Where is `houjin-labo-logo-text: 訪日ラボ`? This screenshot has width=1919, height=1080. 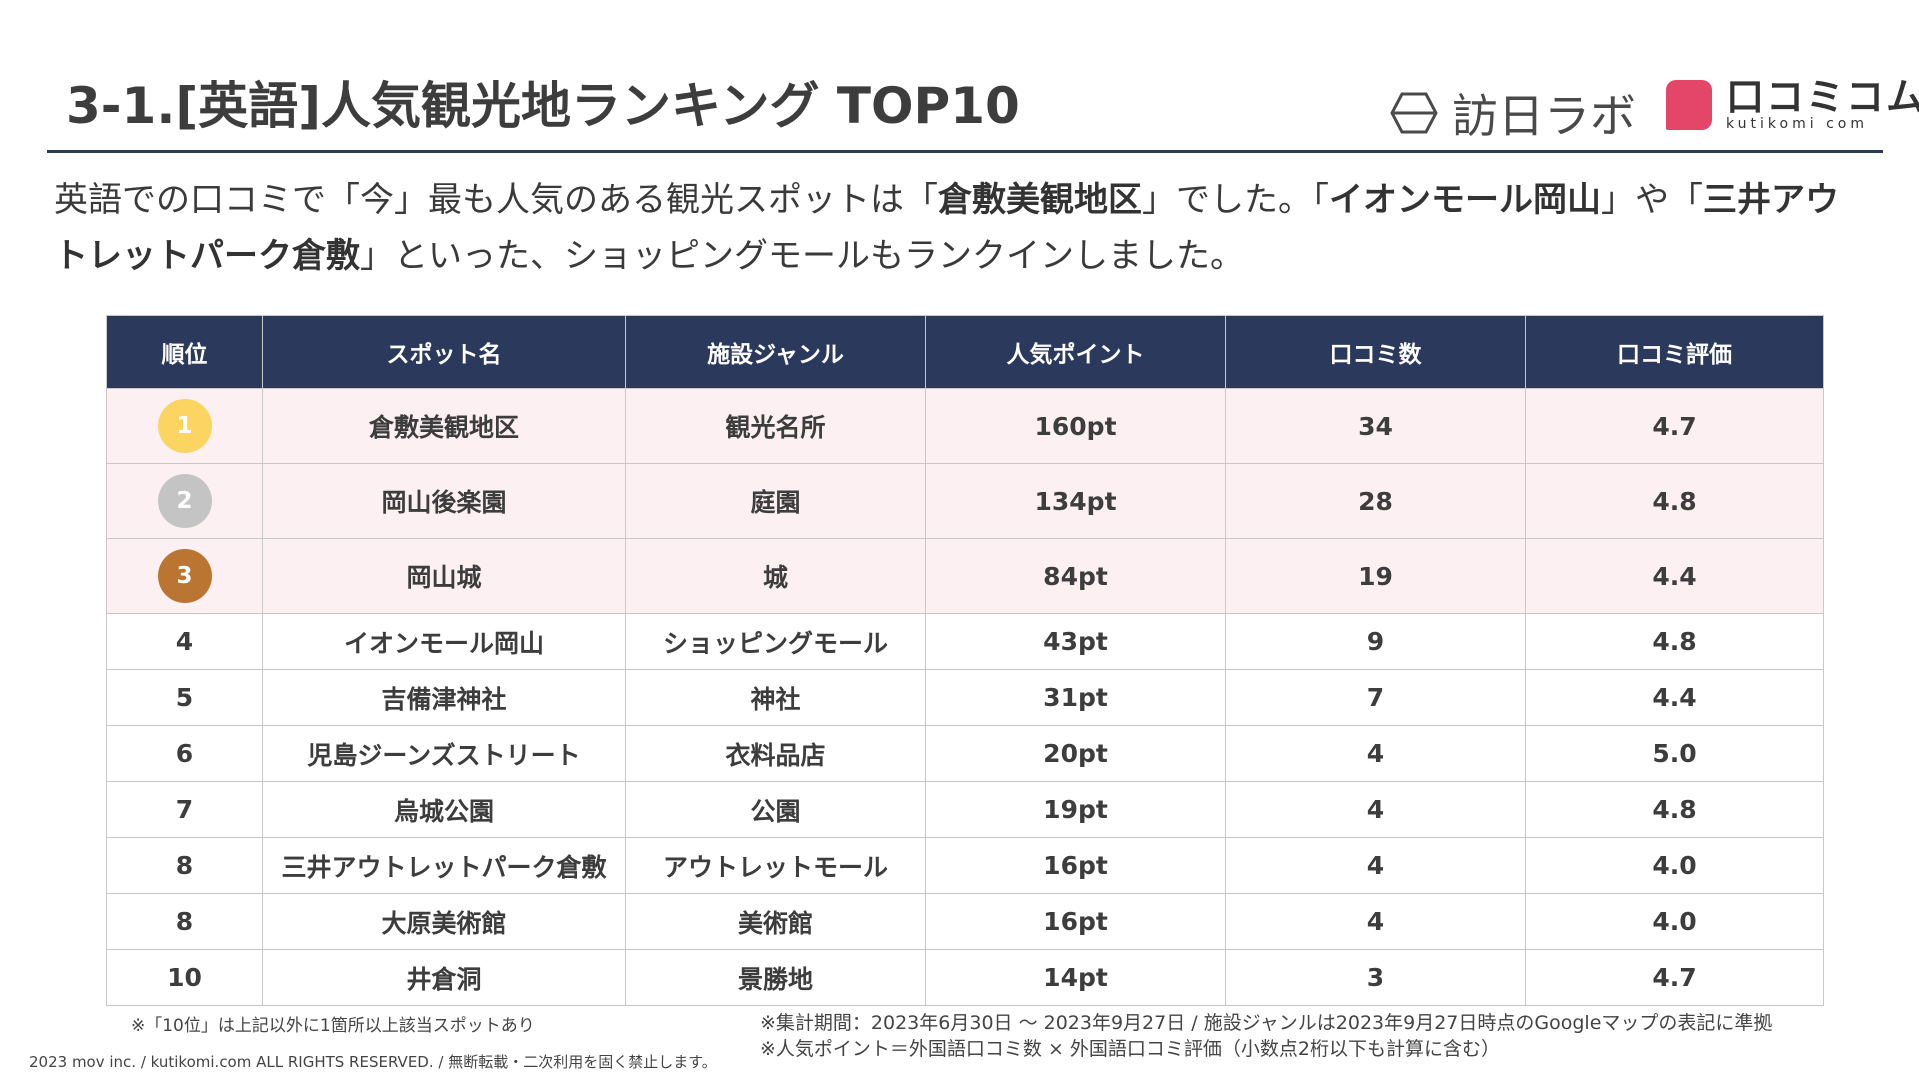
houjin-labo-logo-text: 訪日ラボ is located at coordinates (1544, 116).